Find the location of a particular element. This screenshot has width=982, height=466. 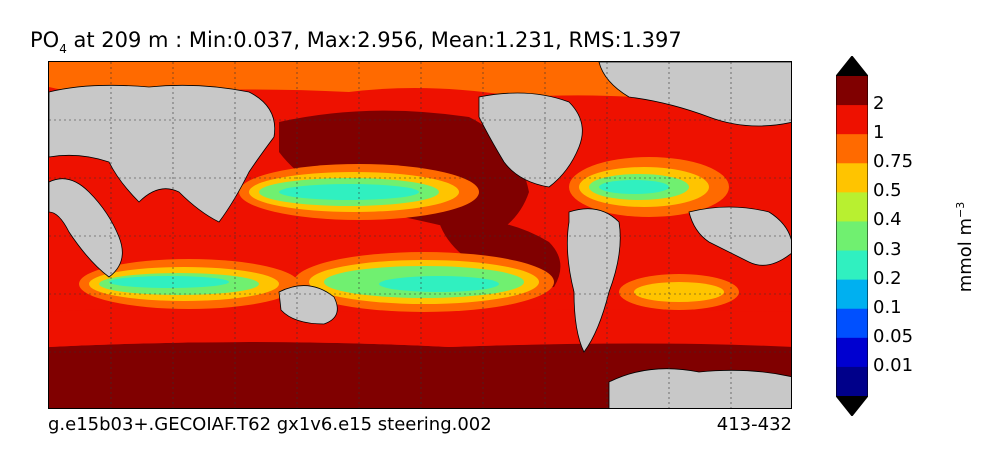

colorbar-tick-label: 0.3 is located at coordinates (887, 249).